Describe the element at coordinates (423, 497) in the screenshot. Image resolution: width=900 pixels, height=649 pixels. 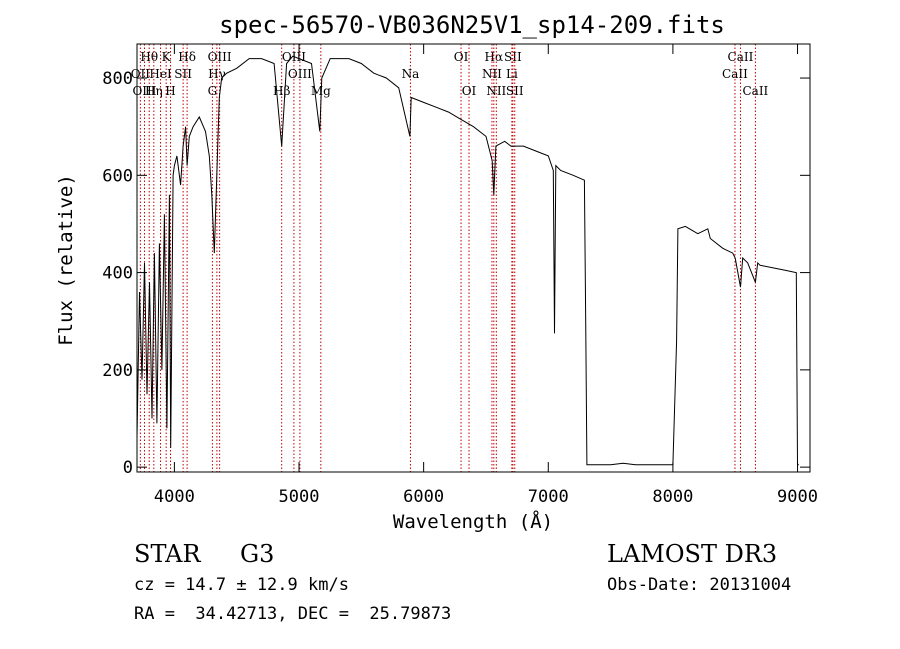
I see `x-tick-label: 6000` at that location.